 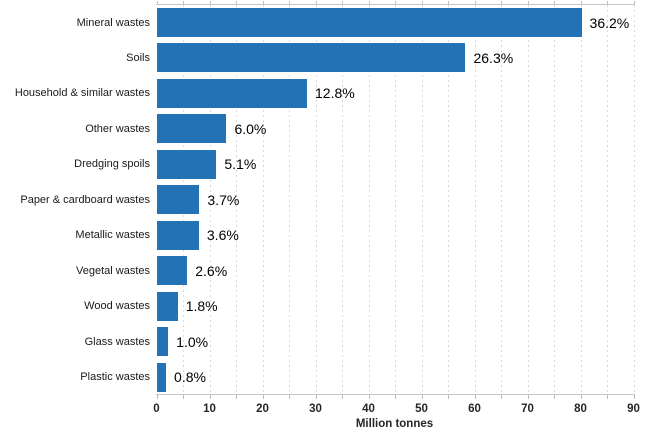 I want to click on x-tick-label-70: 70, so click(x=527, y=409).